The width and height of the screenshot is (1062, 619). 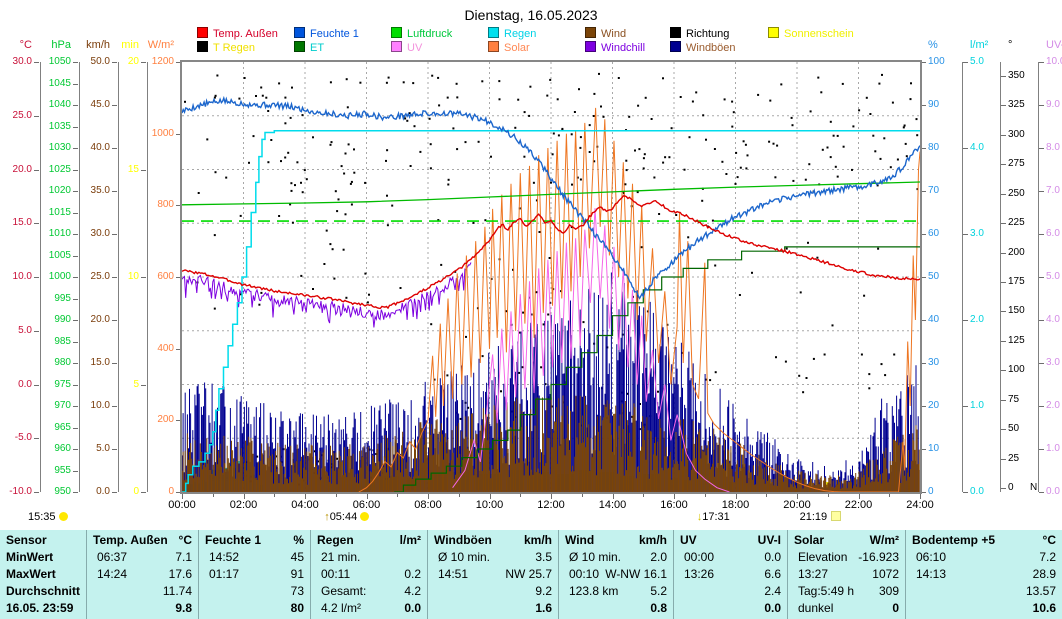 I want to click on cell-value: NW 25.7, so click(x=528, y=574).